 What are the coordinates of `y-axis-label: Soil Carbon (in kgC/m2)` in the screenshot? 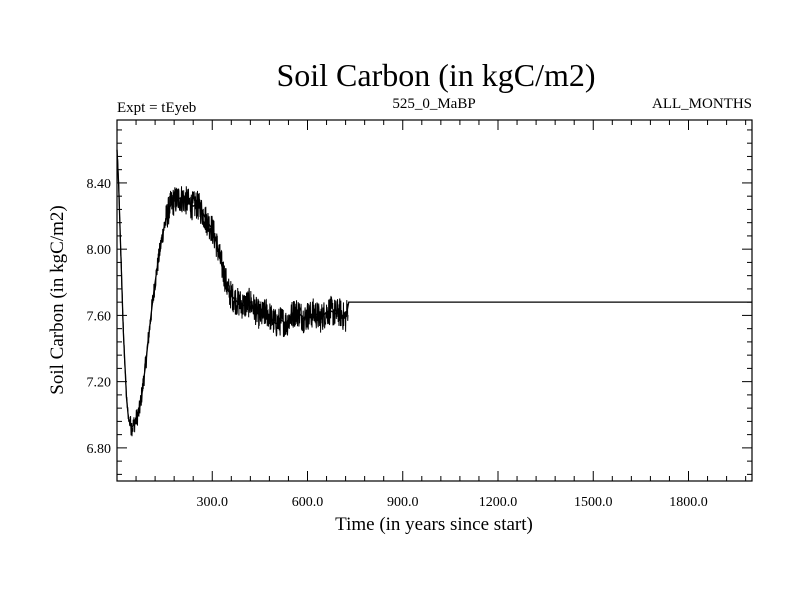 It's located at (57, 299).